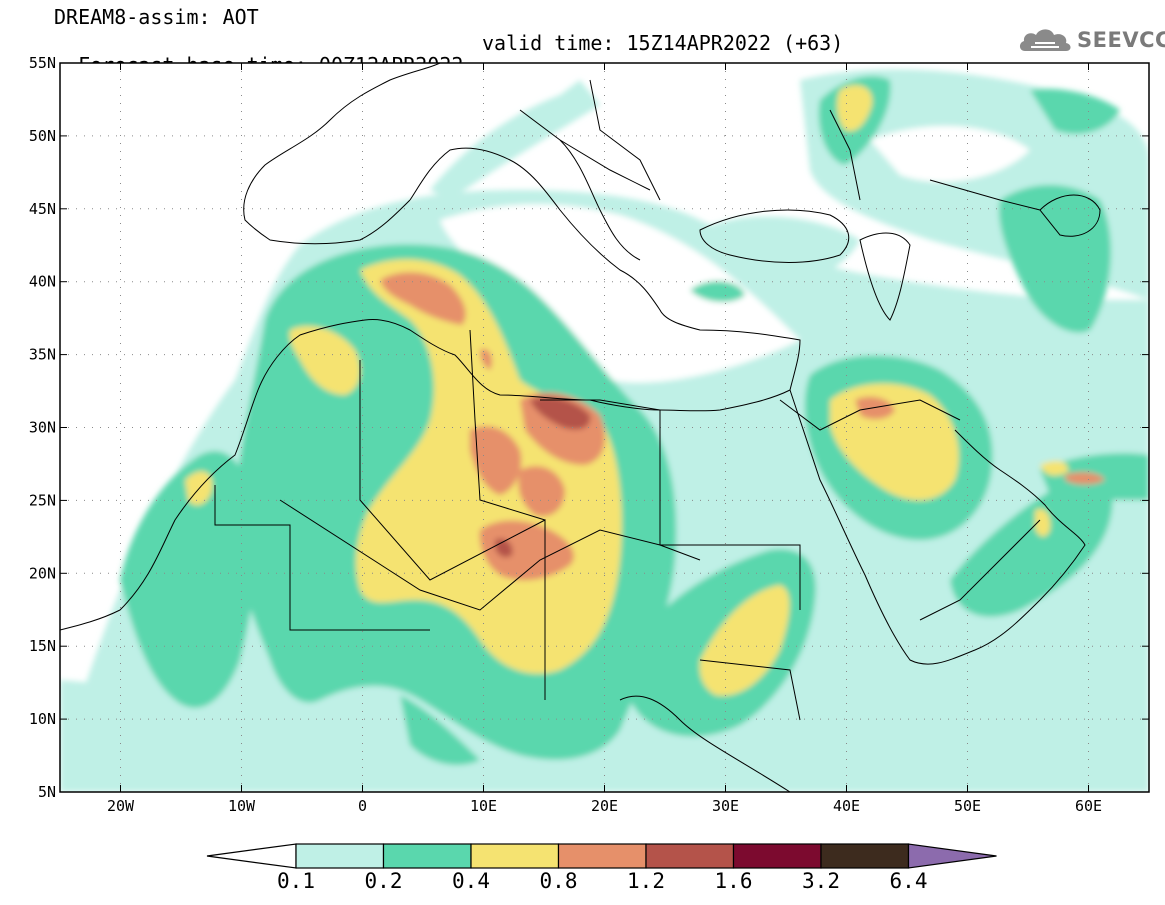 Image resolution: width=1165 pixels, height=905 pixels. I want to click on lon-tick-label: 10E, so click(483, 806).